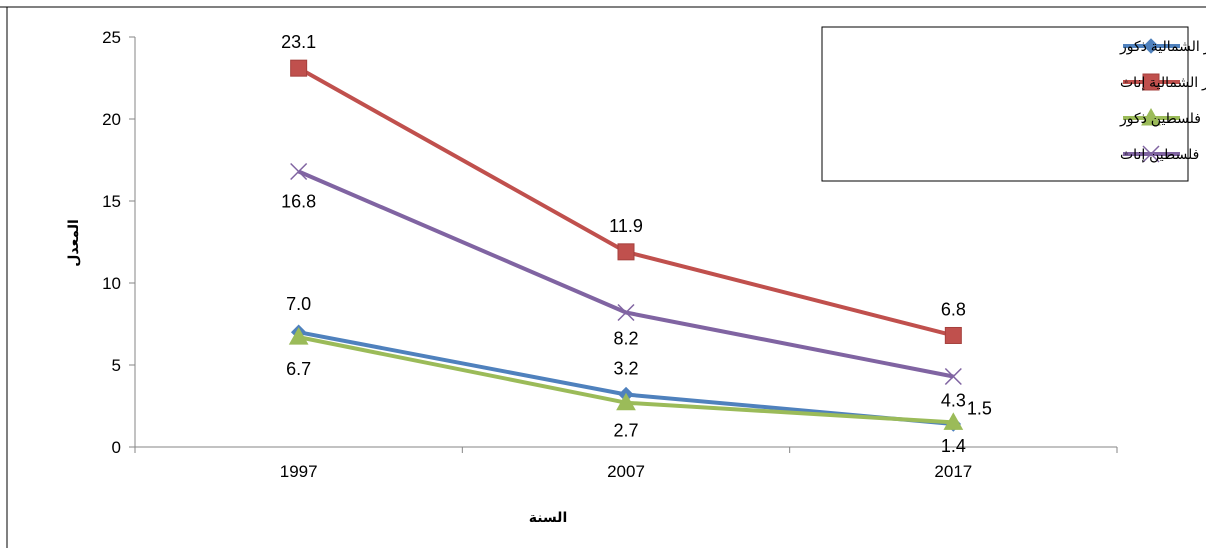 This screenshot has height=553, width=1206. What do you see at coordinates (953, 446) in the screenshot?
I see `data-label: 1.4` at bounding box center [953, 446].